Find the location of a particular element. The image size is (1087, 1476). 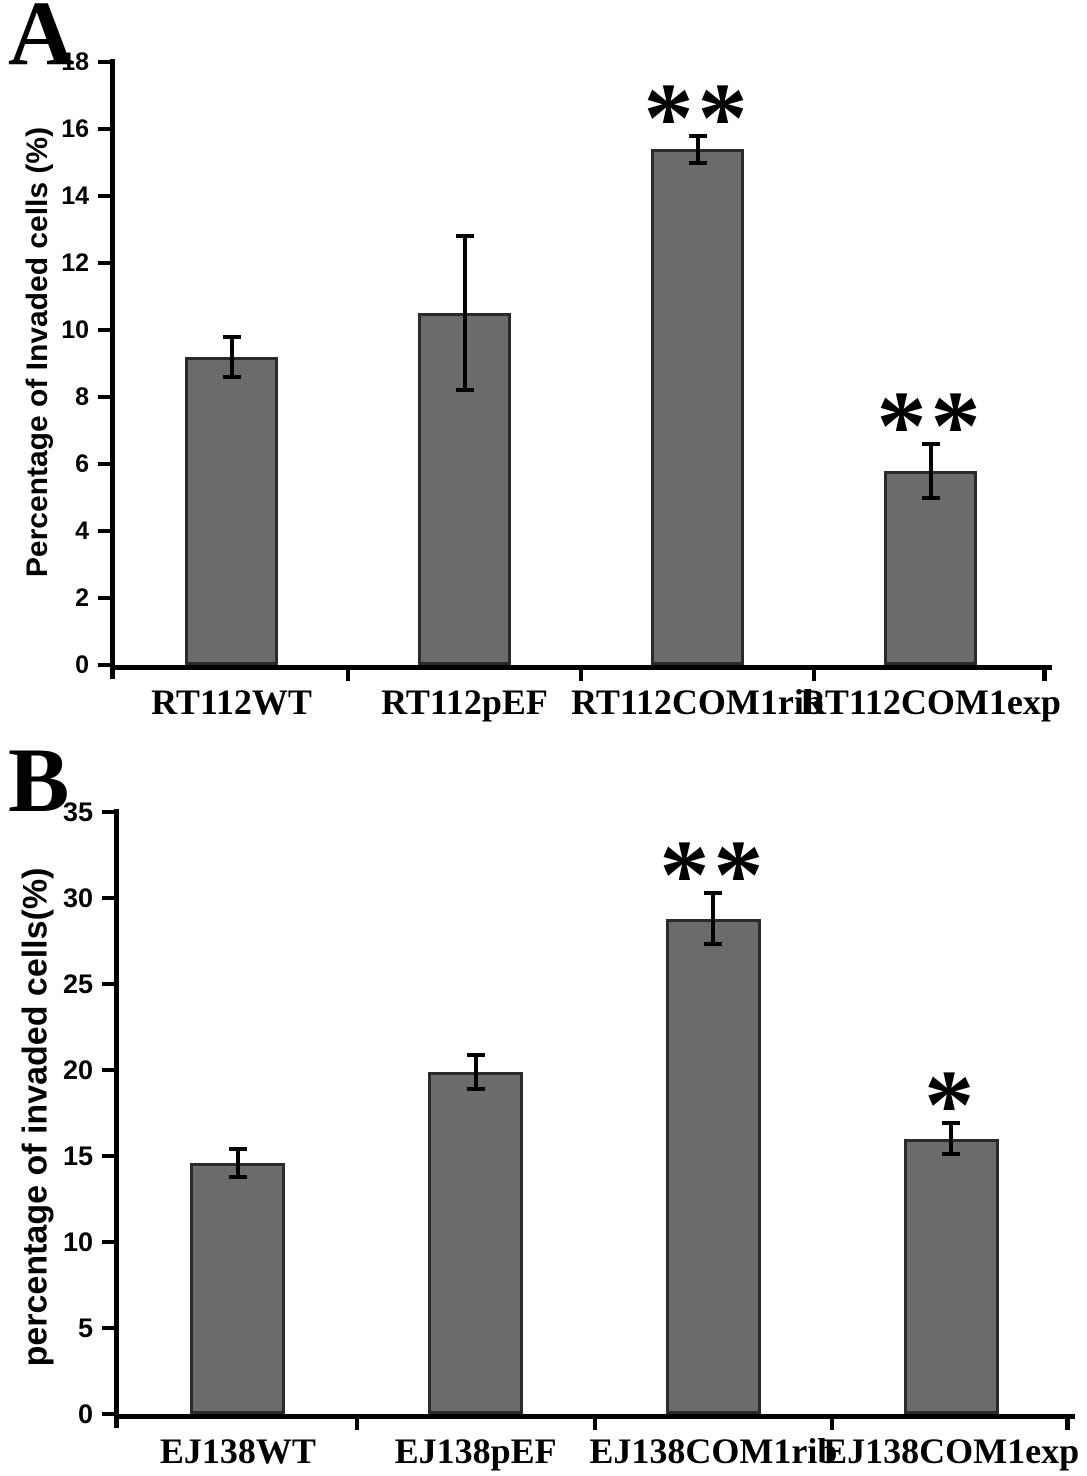

y-tick-label: 12 is located at coordinates (75, 263).